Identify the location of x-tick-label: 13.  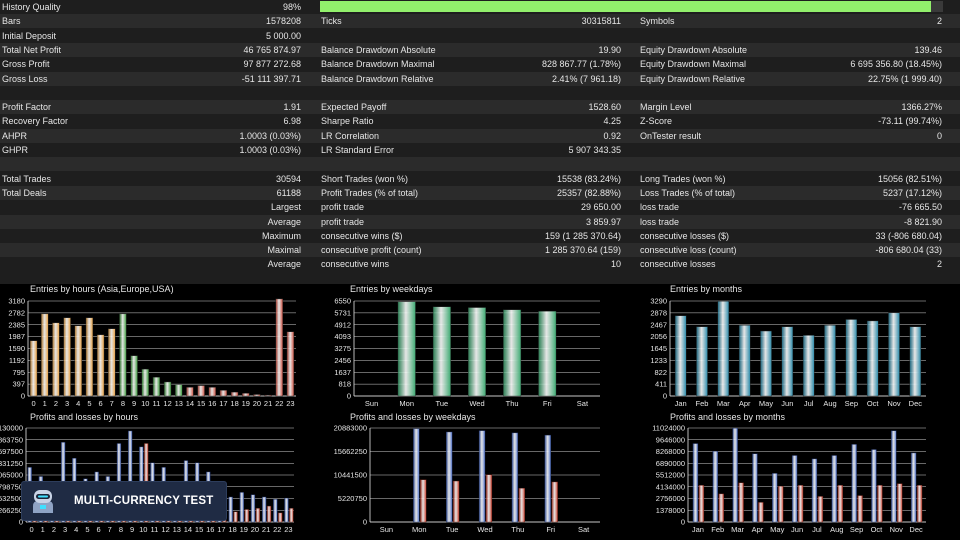
(179, 403).